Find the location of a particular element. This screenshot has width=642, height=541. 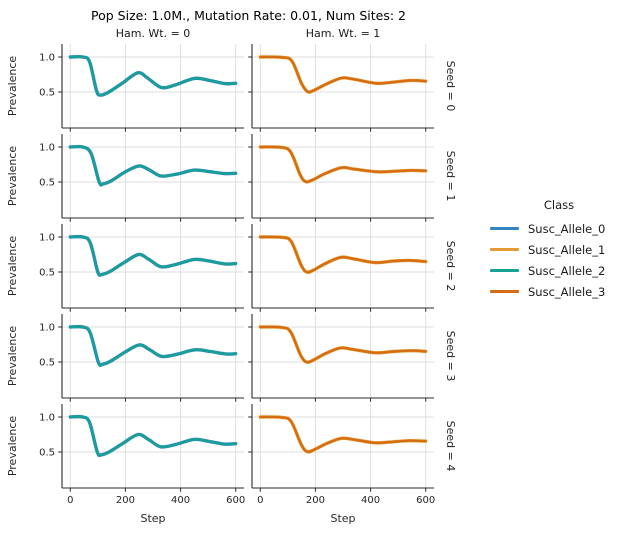

subplot-0-seed-2: 1.0 0.5 Prevalence is located at coordinates (125, 268).